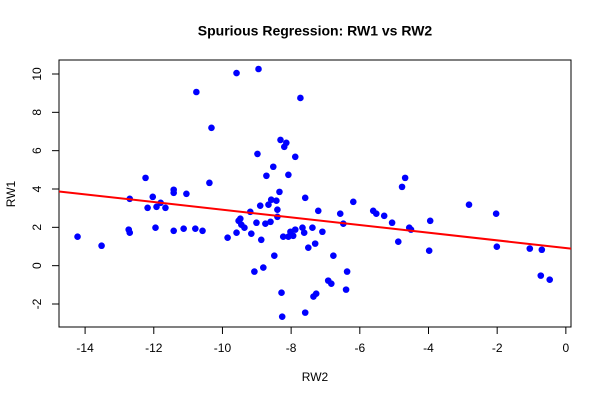  Describe the element at coordinates (428, 348) in the screenshot. I see `x-tick-label: -4` at that location.